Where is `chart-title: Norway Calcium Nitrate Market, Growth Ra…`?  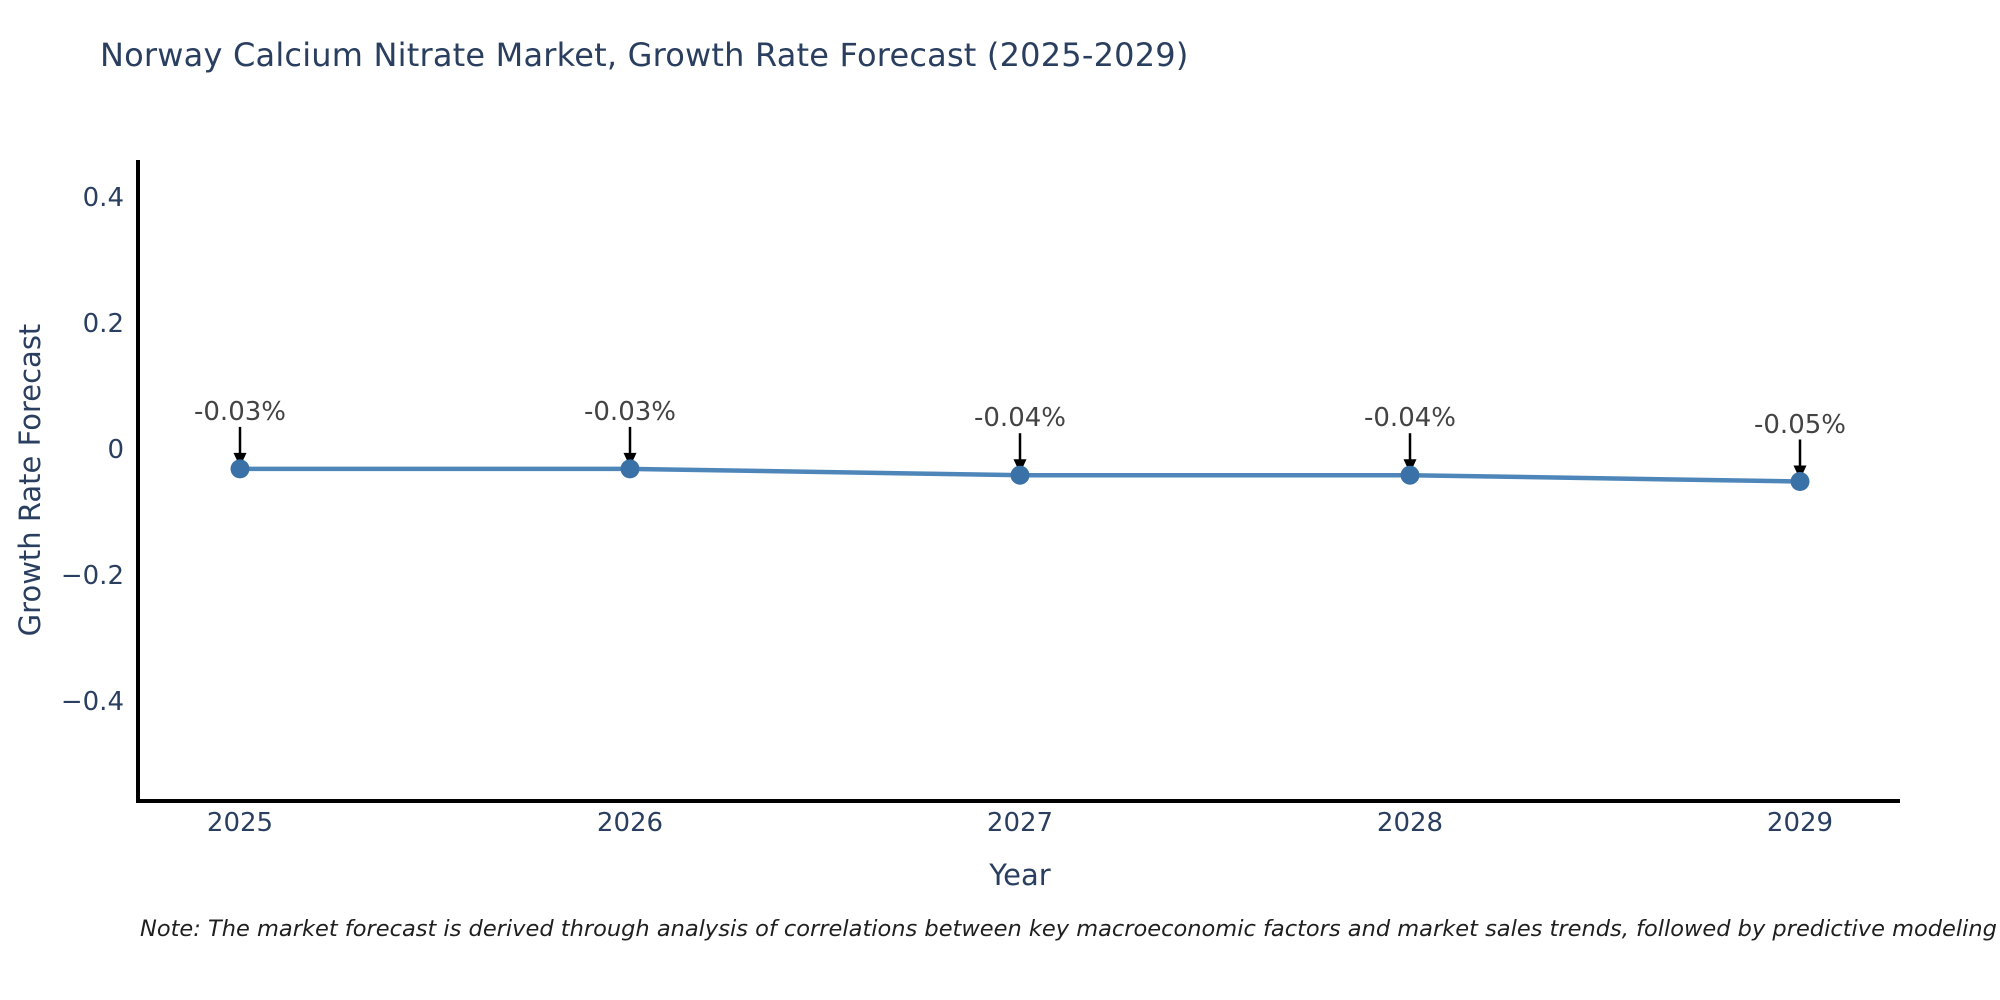
chart-title: Norway Calcium Nitrate Market, Growth Ra… is located at coordinates (644, 55).